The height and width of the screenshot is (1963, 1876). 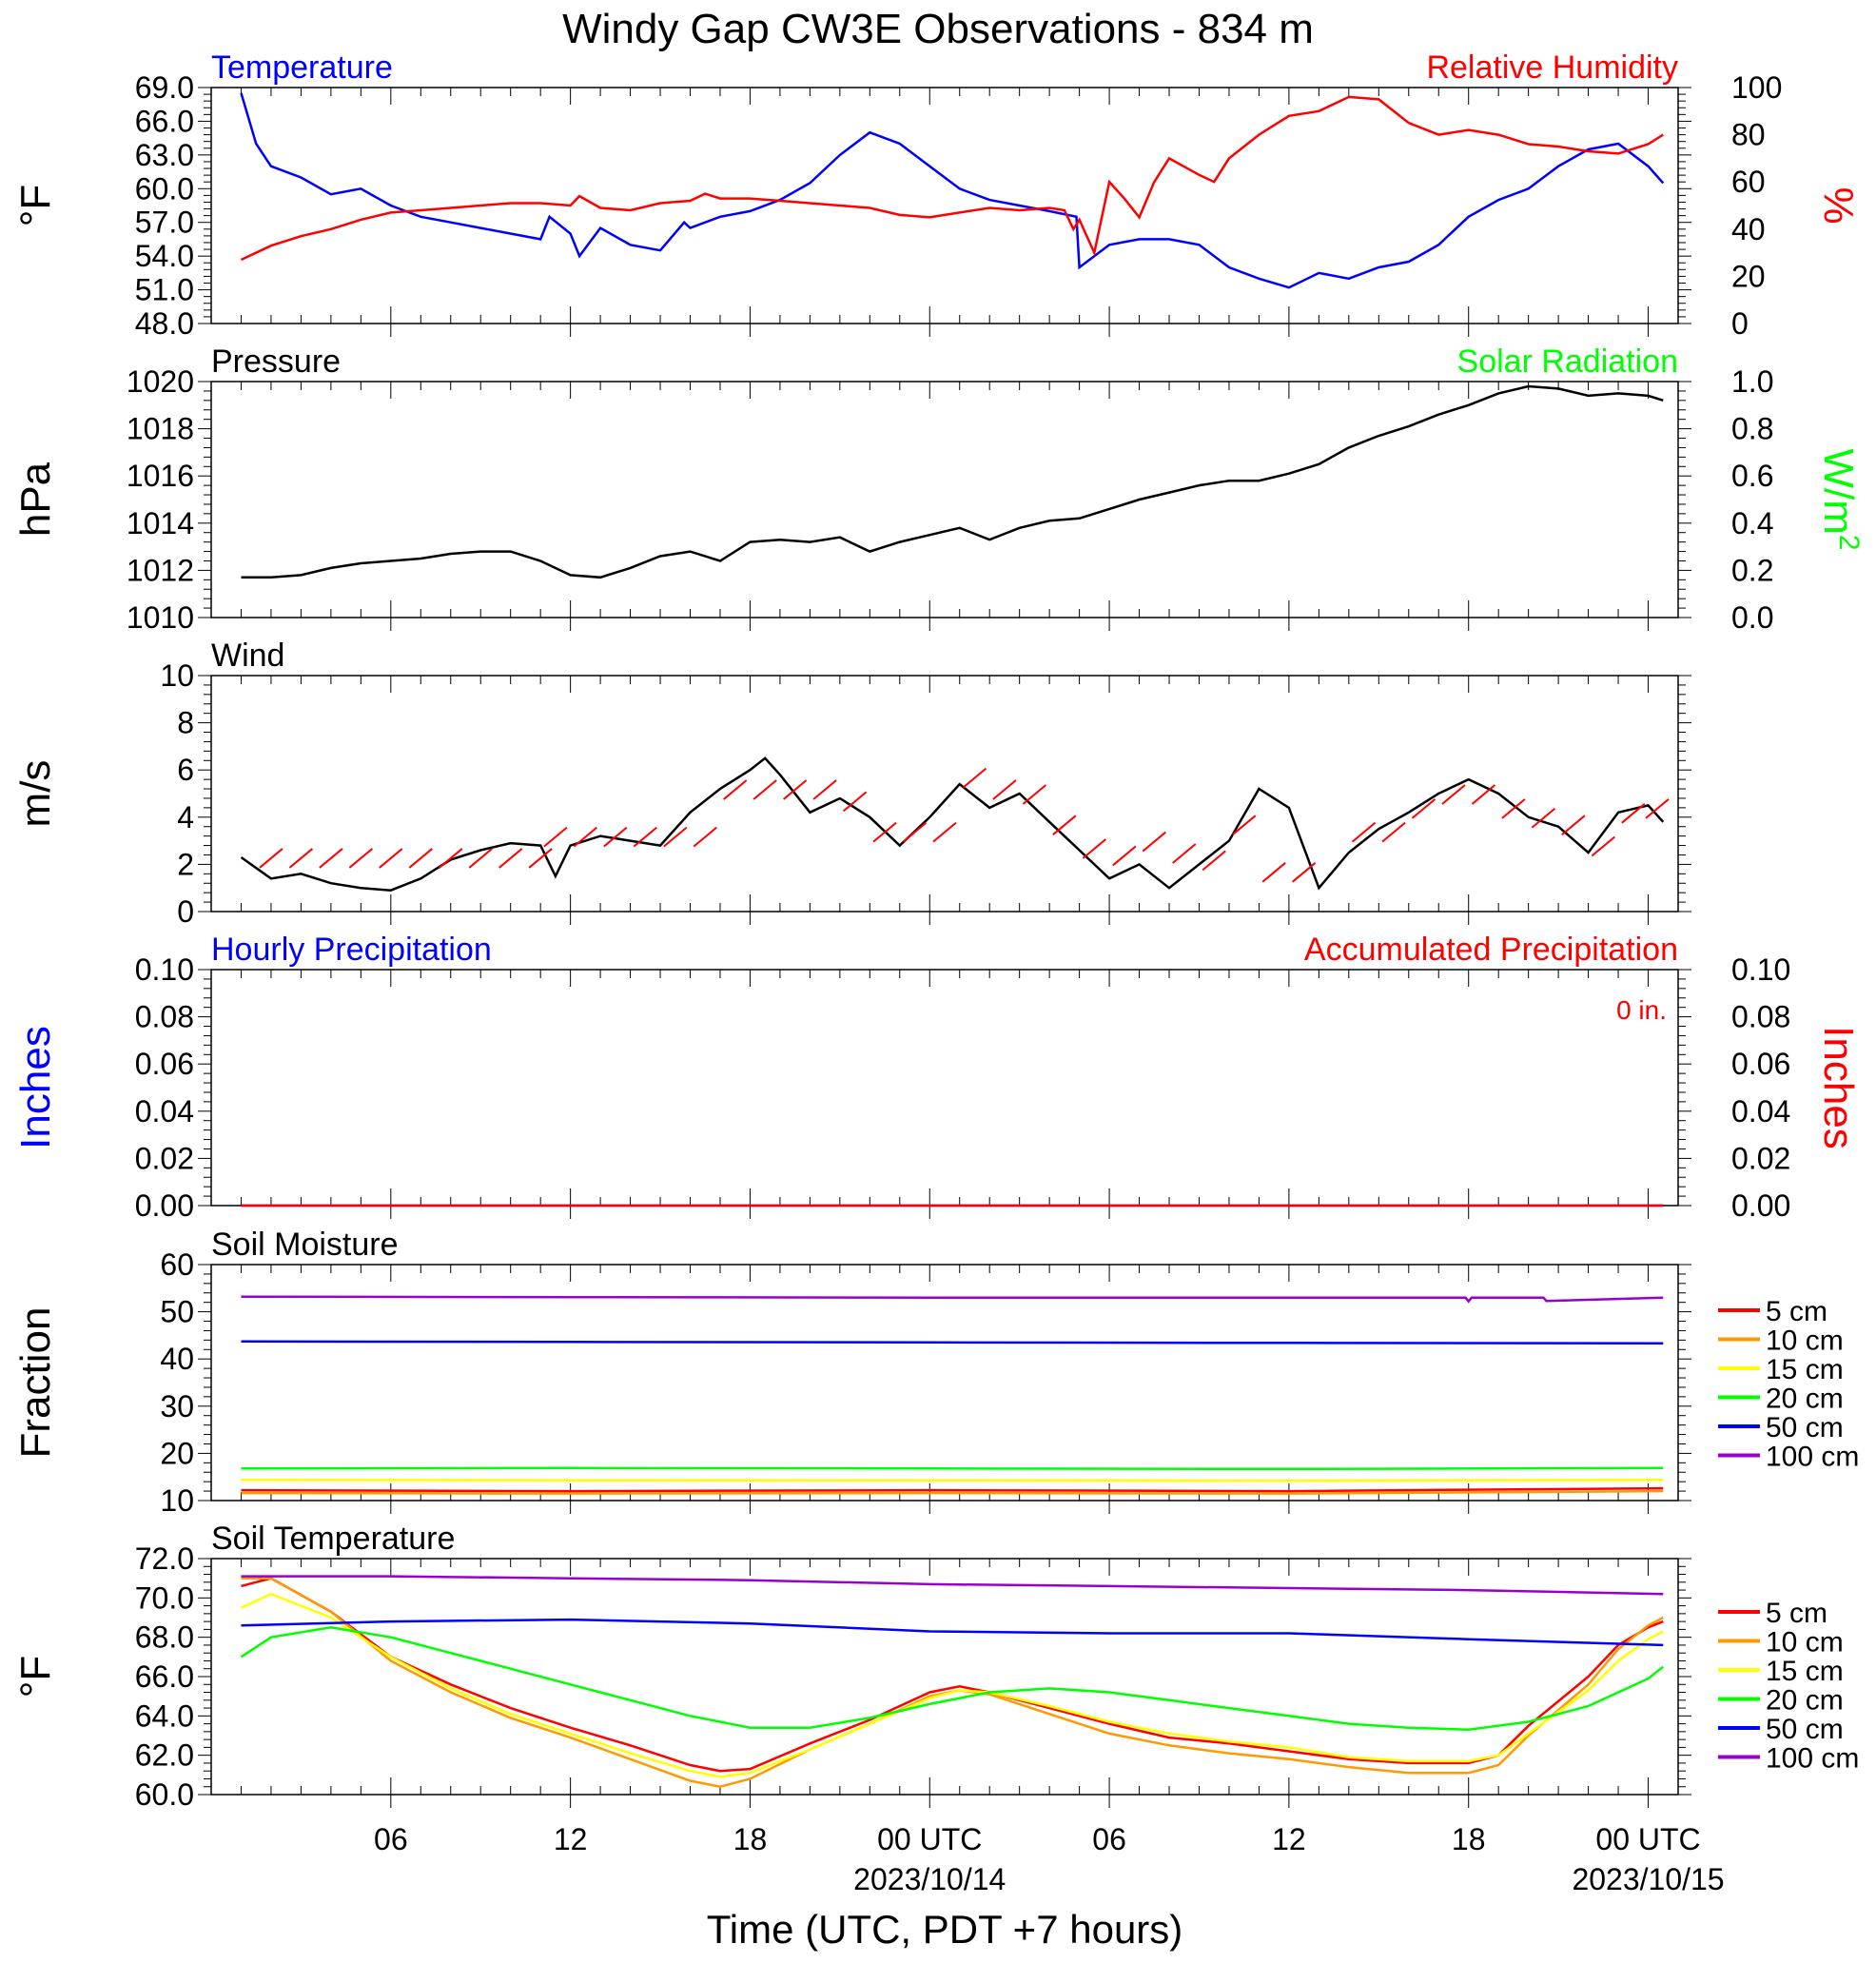 What do you see at coordinates (1760, 1017) in the screenshot?
I see `y-right-tick-label: 0.08` at bounding box center [1760, 1017].